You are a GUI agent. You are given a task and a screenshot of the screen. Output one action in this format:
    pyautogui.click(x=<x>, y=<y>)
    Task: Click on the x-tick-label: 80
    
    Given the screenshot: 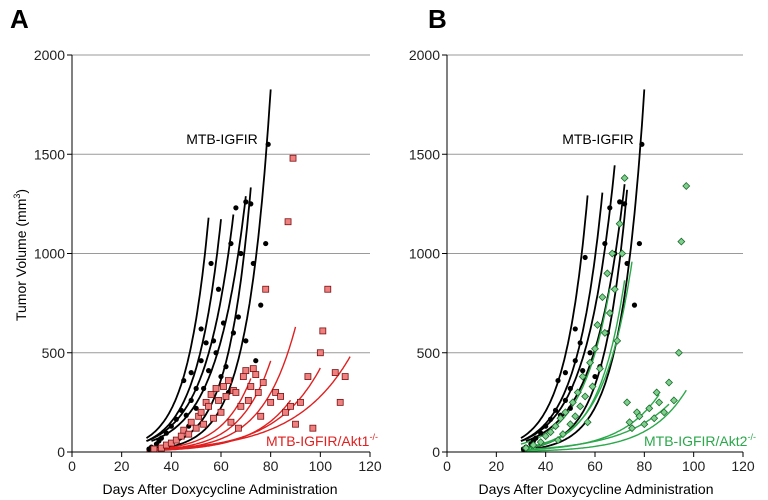 What is the action you would take?
    pyautogui.click(x=645, y=466)
    